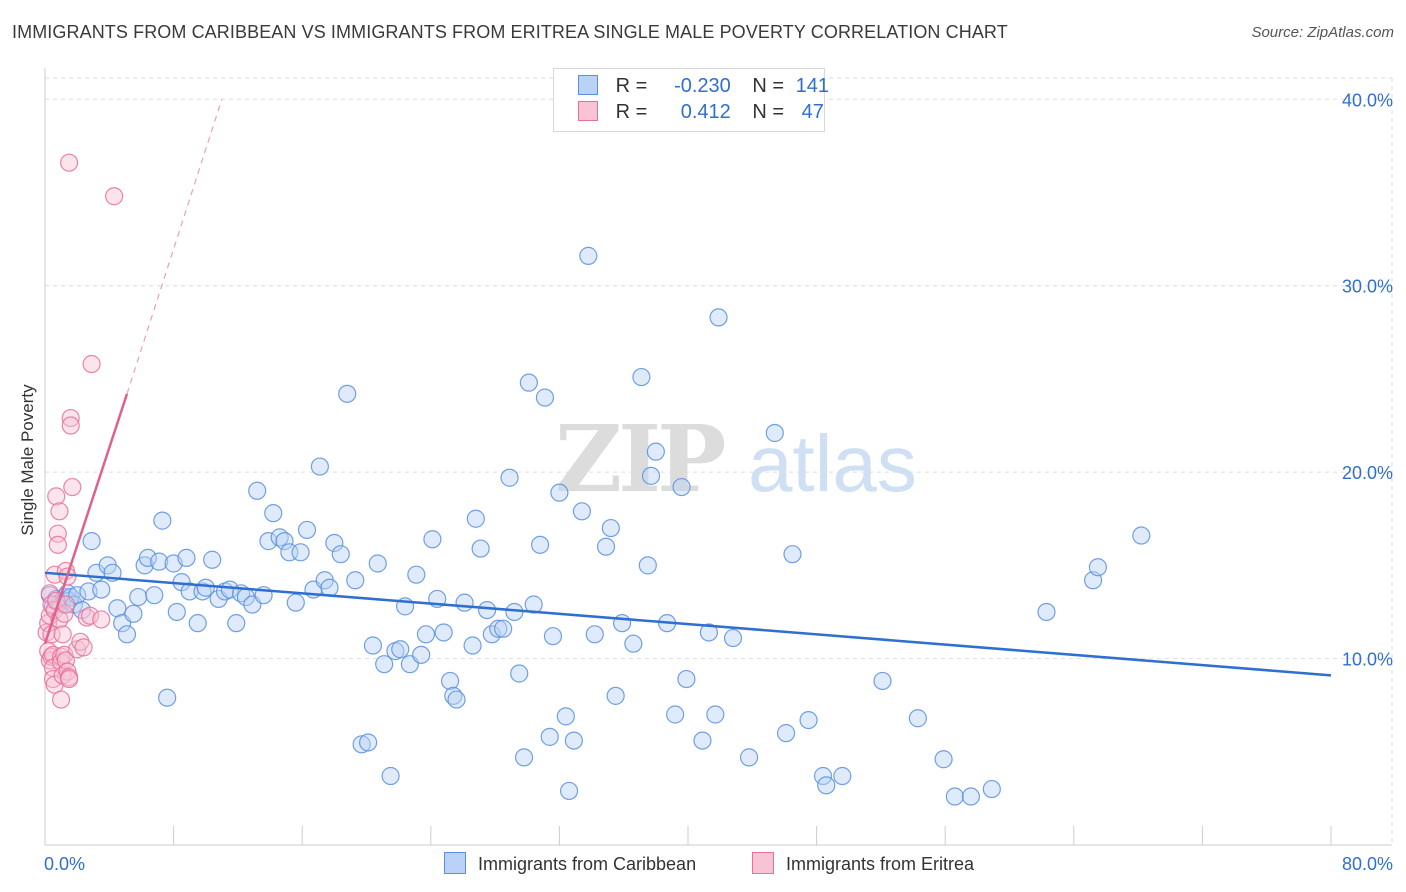  I want to click on eritrea-trend-extension, so click(174, 247).